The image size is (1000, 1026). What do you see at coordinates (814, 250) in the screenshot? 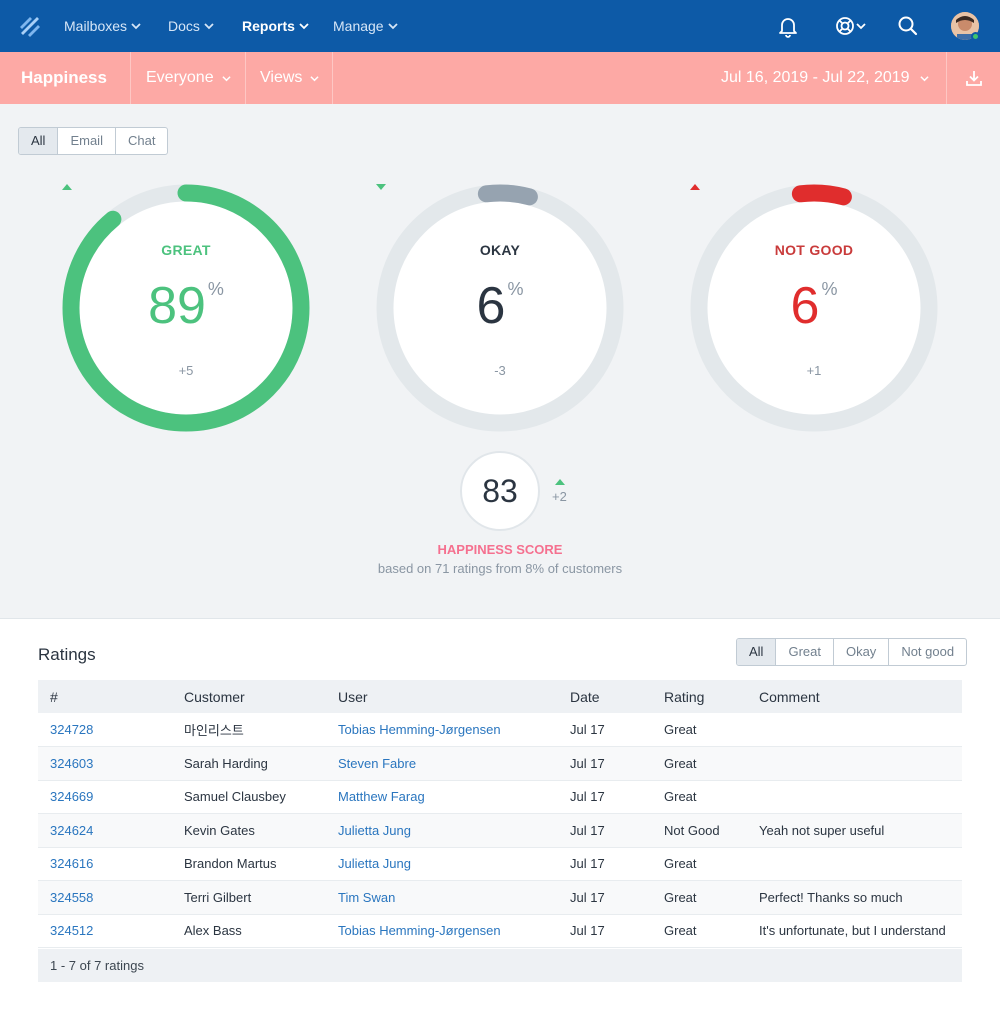
I see `gauge-not-good-label: NOT GOOD` at bounding box center [814, 250].